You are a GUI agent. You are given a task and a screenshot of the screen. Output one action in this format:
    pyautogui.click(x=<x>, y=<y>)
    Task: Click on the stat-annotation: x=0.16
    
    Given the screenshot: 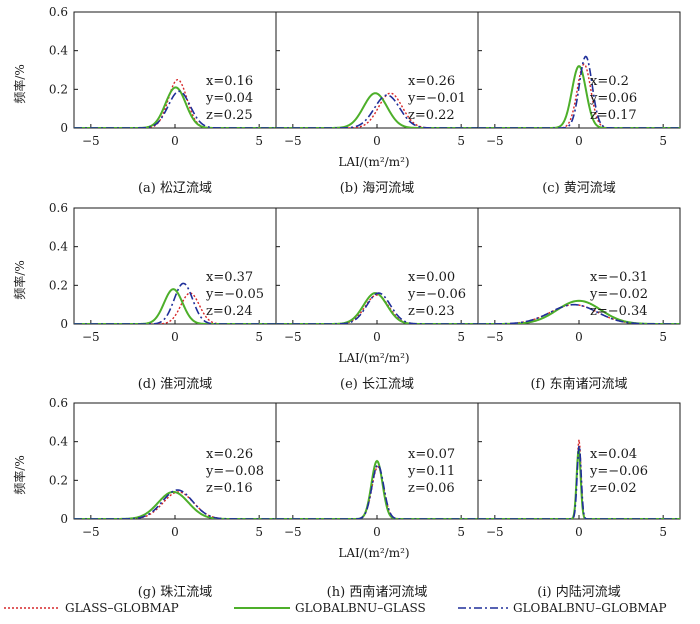 What is the action you would take?
    pyautogui.click(x=229, y=81)
    